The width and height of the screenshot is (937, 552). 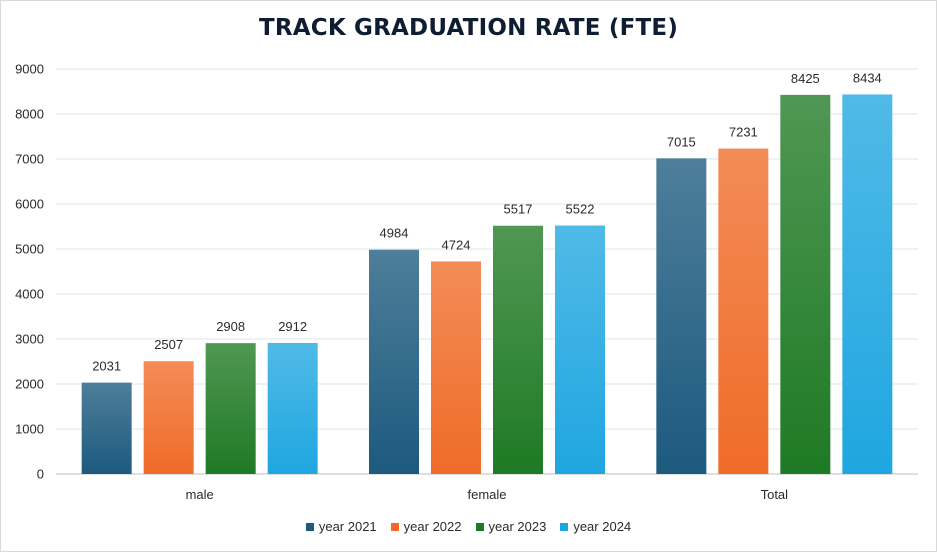 I want to click on y-axis-ticks: 0 1000 2000 3000 4000 5000 6000 7000 8000 9000, so click(x=29, y=272).